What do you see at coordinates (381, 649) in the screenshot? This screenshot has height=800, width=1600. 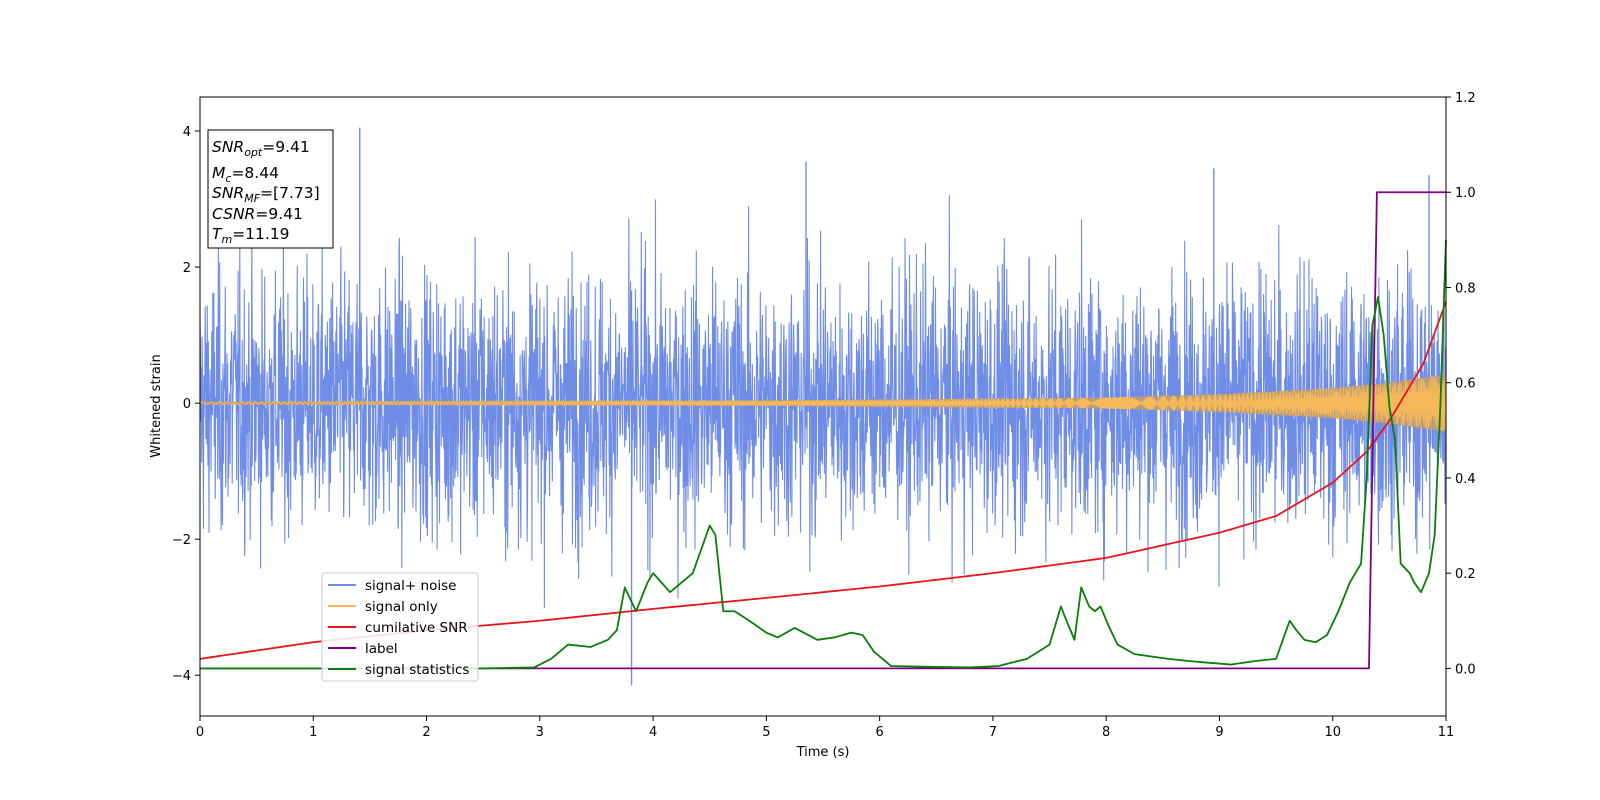 I see `legend-label-label: label` at bounding box center [381, 649].